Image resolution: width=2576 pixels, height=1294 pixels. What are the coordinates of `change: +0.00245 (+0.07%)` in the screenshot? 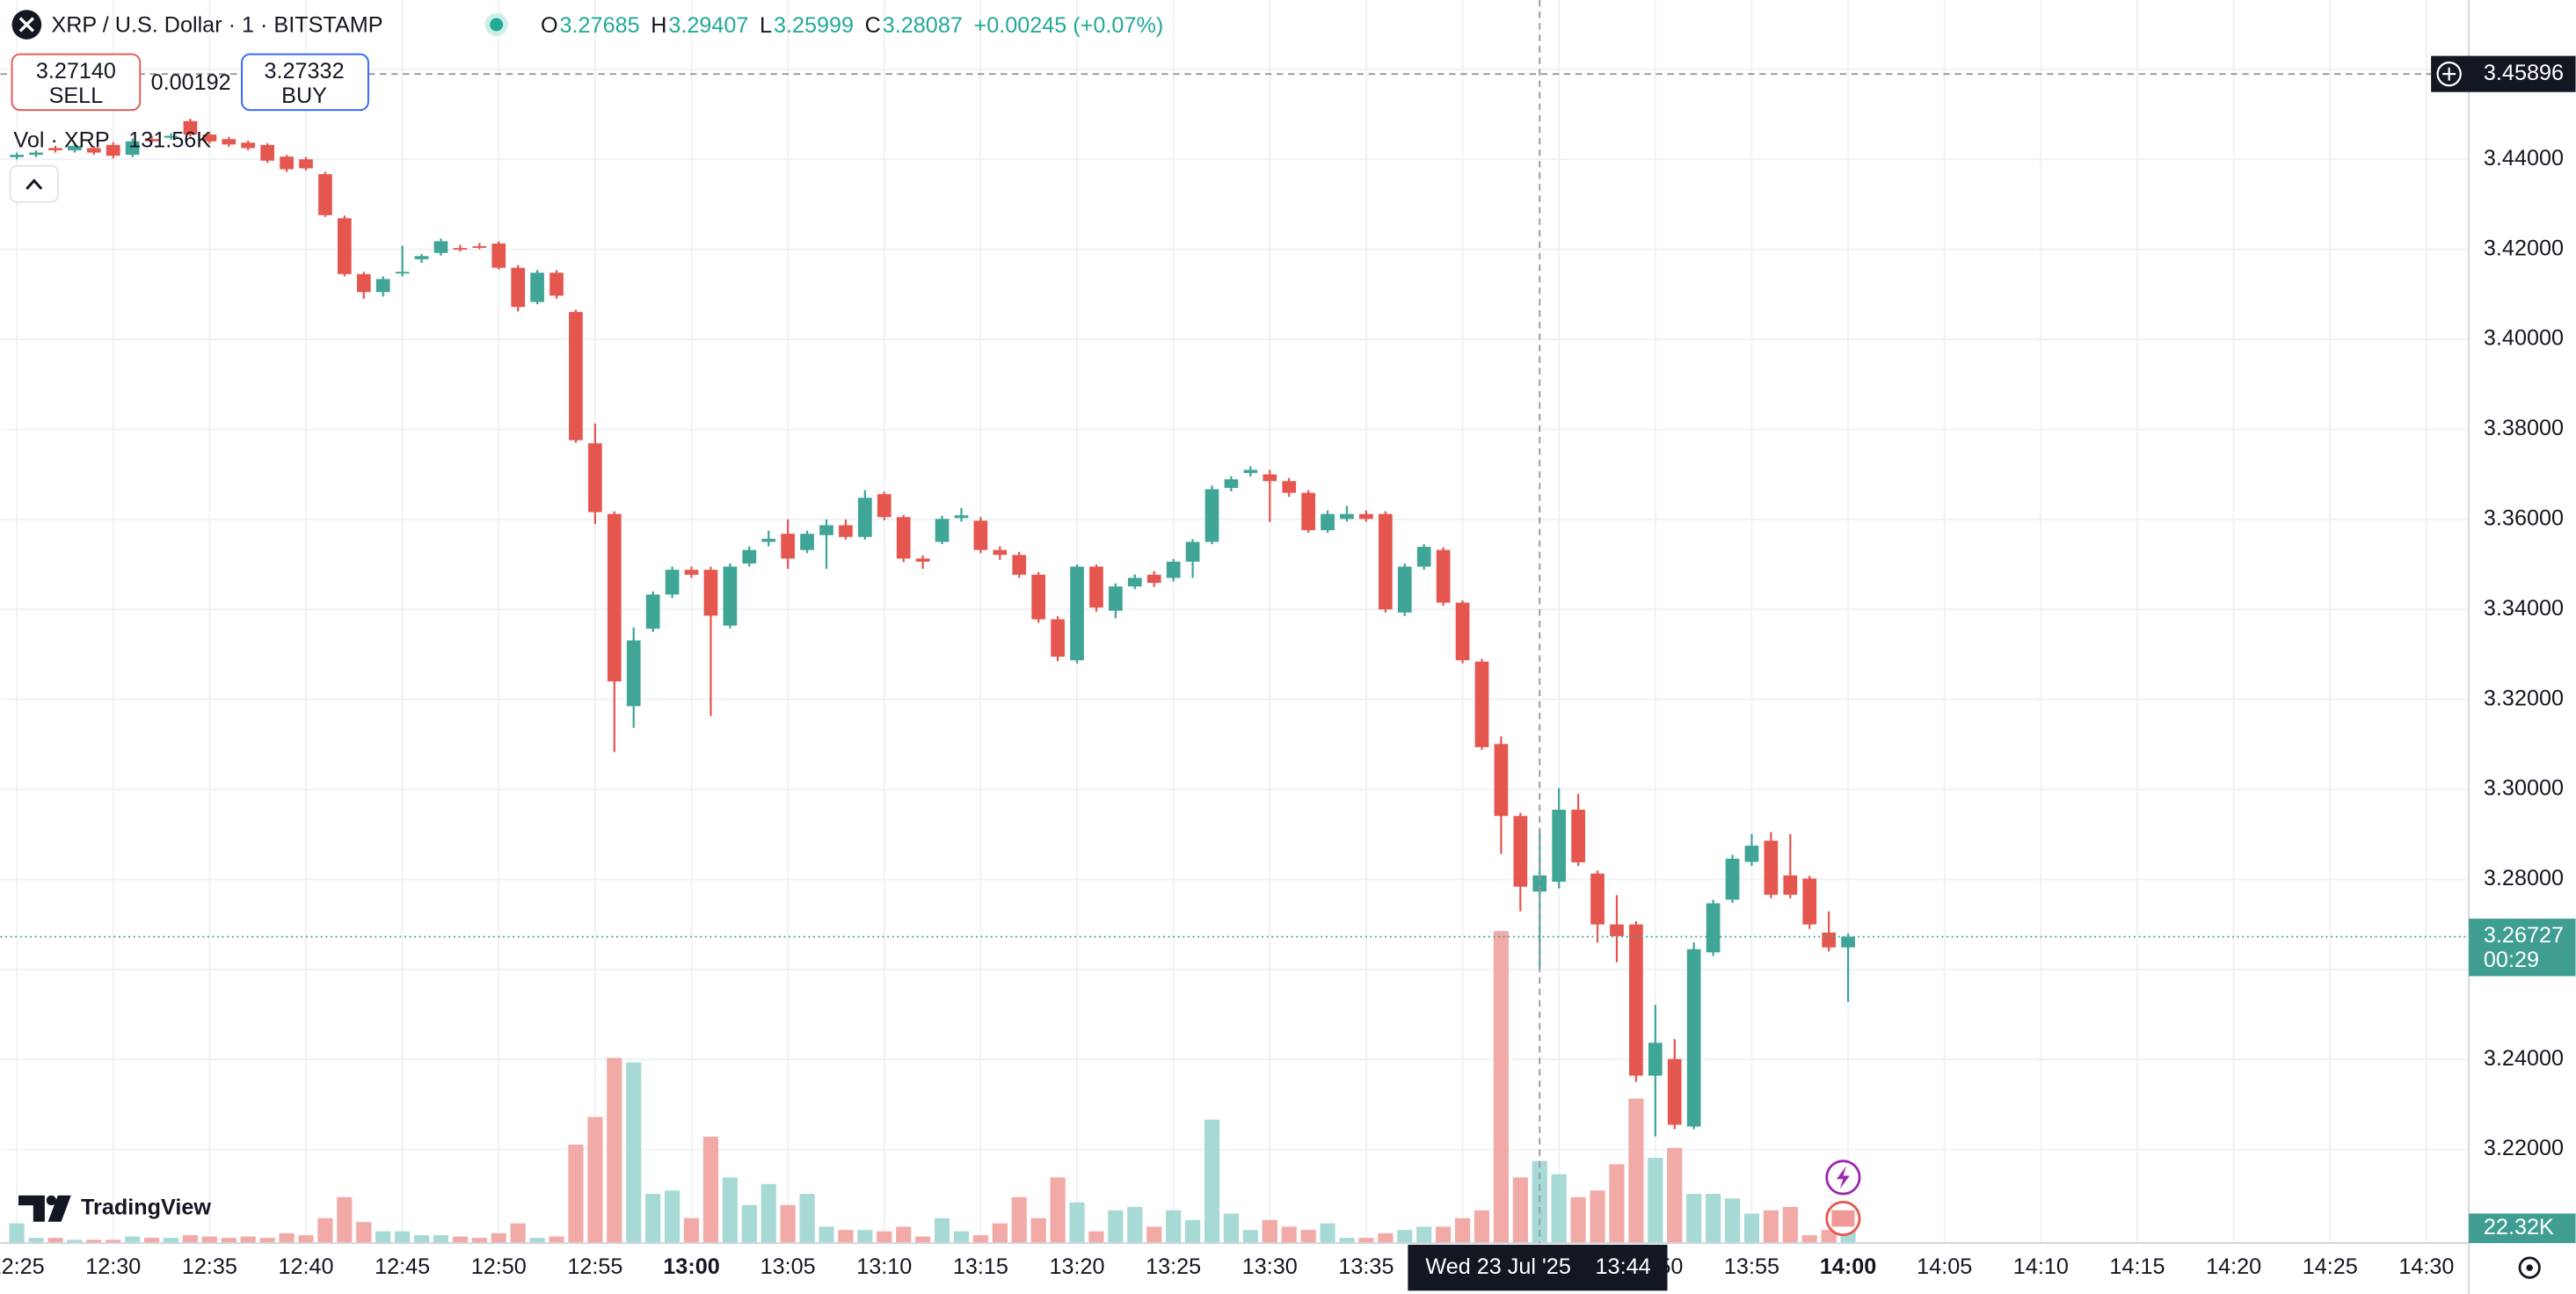 It's located at (1068, 25).